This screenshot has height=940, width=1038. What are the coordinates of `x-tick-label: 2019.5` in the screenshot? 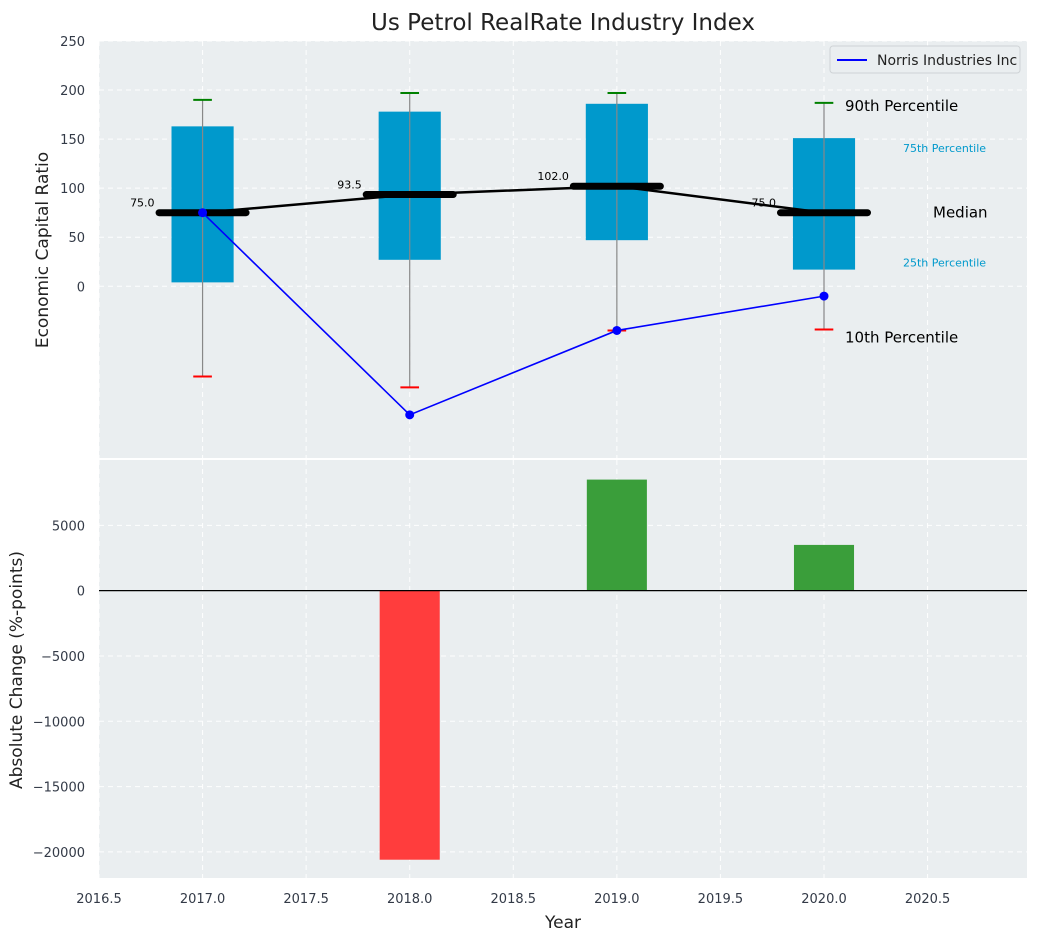 It's located at (721, 899).